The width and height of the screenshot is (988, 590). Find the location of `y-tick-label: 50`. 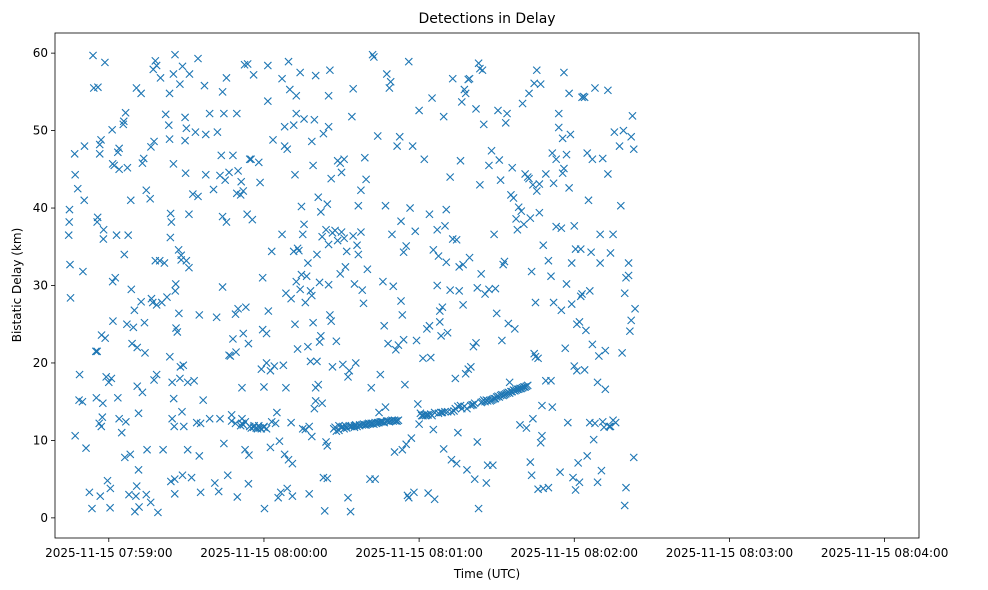

y-tick-label: 50 is located at coordinates (40, 131).